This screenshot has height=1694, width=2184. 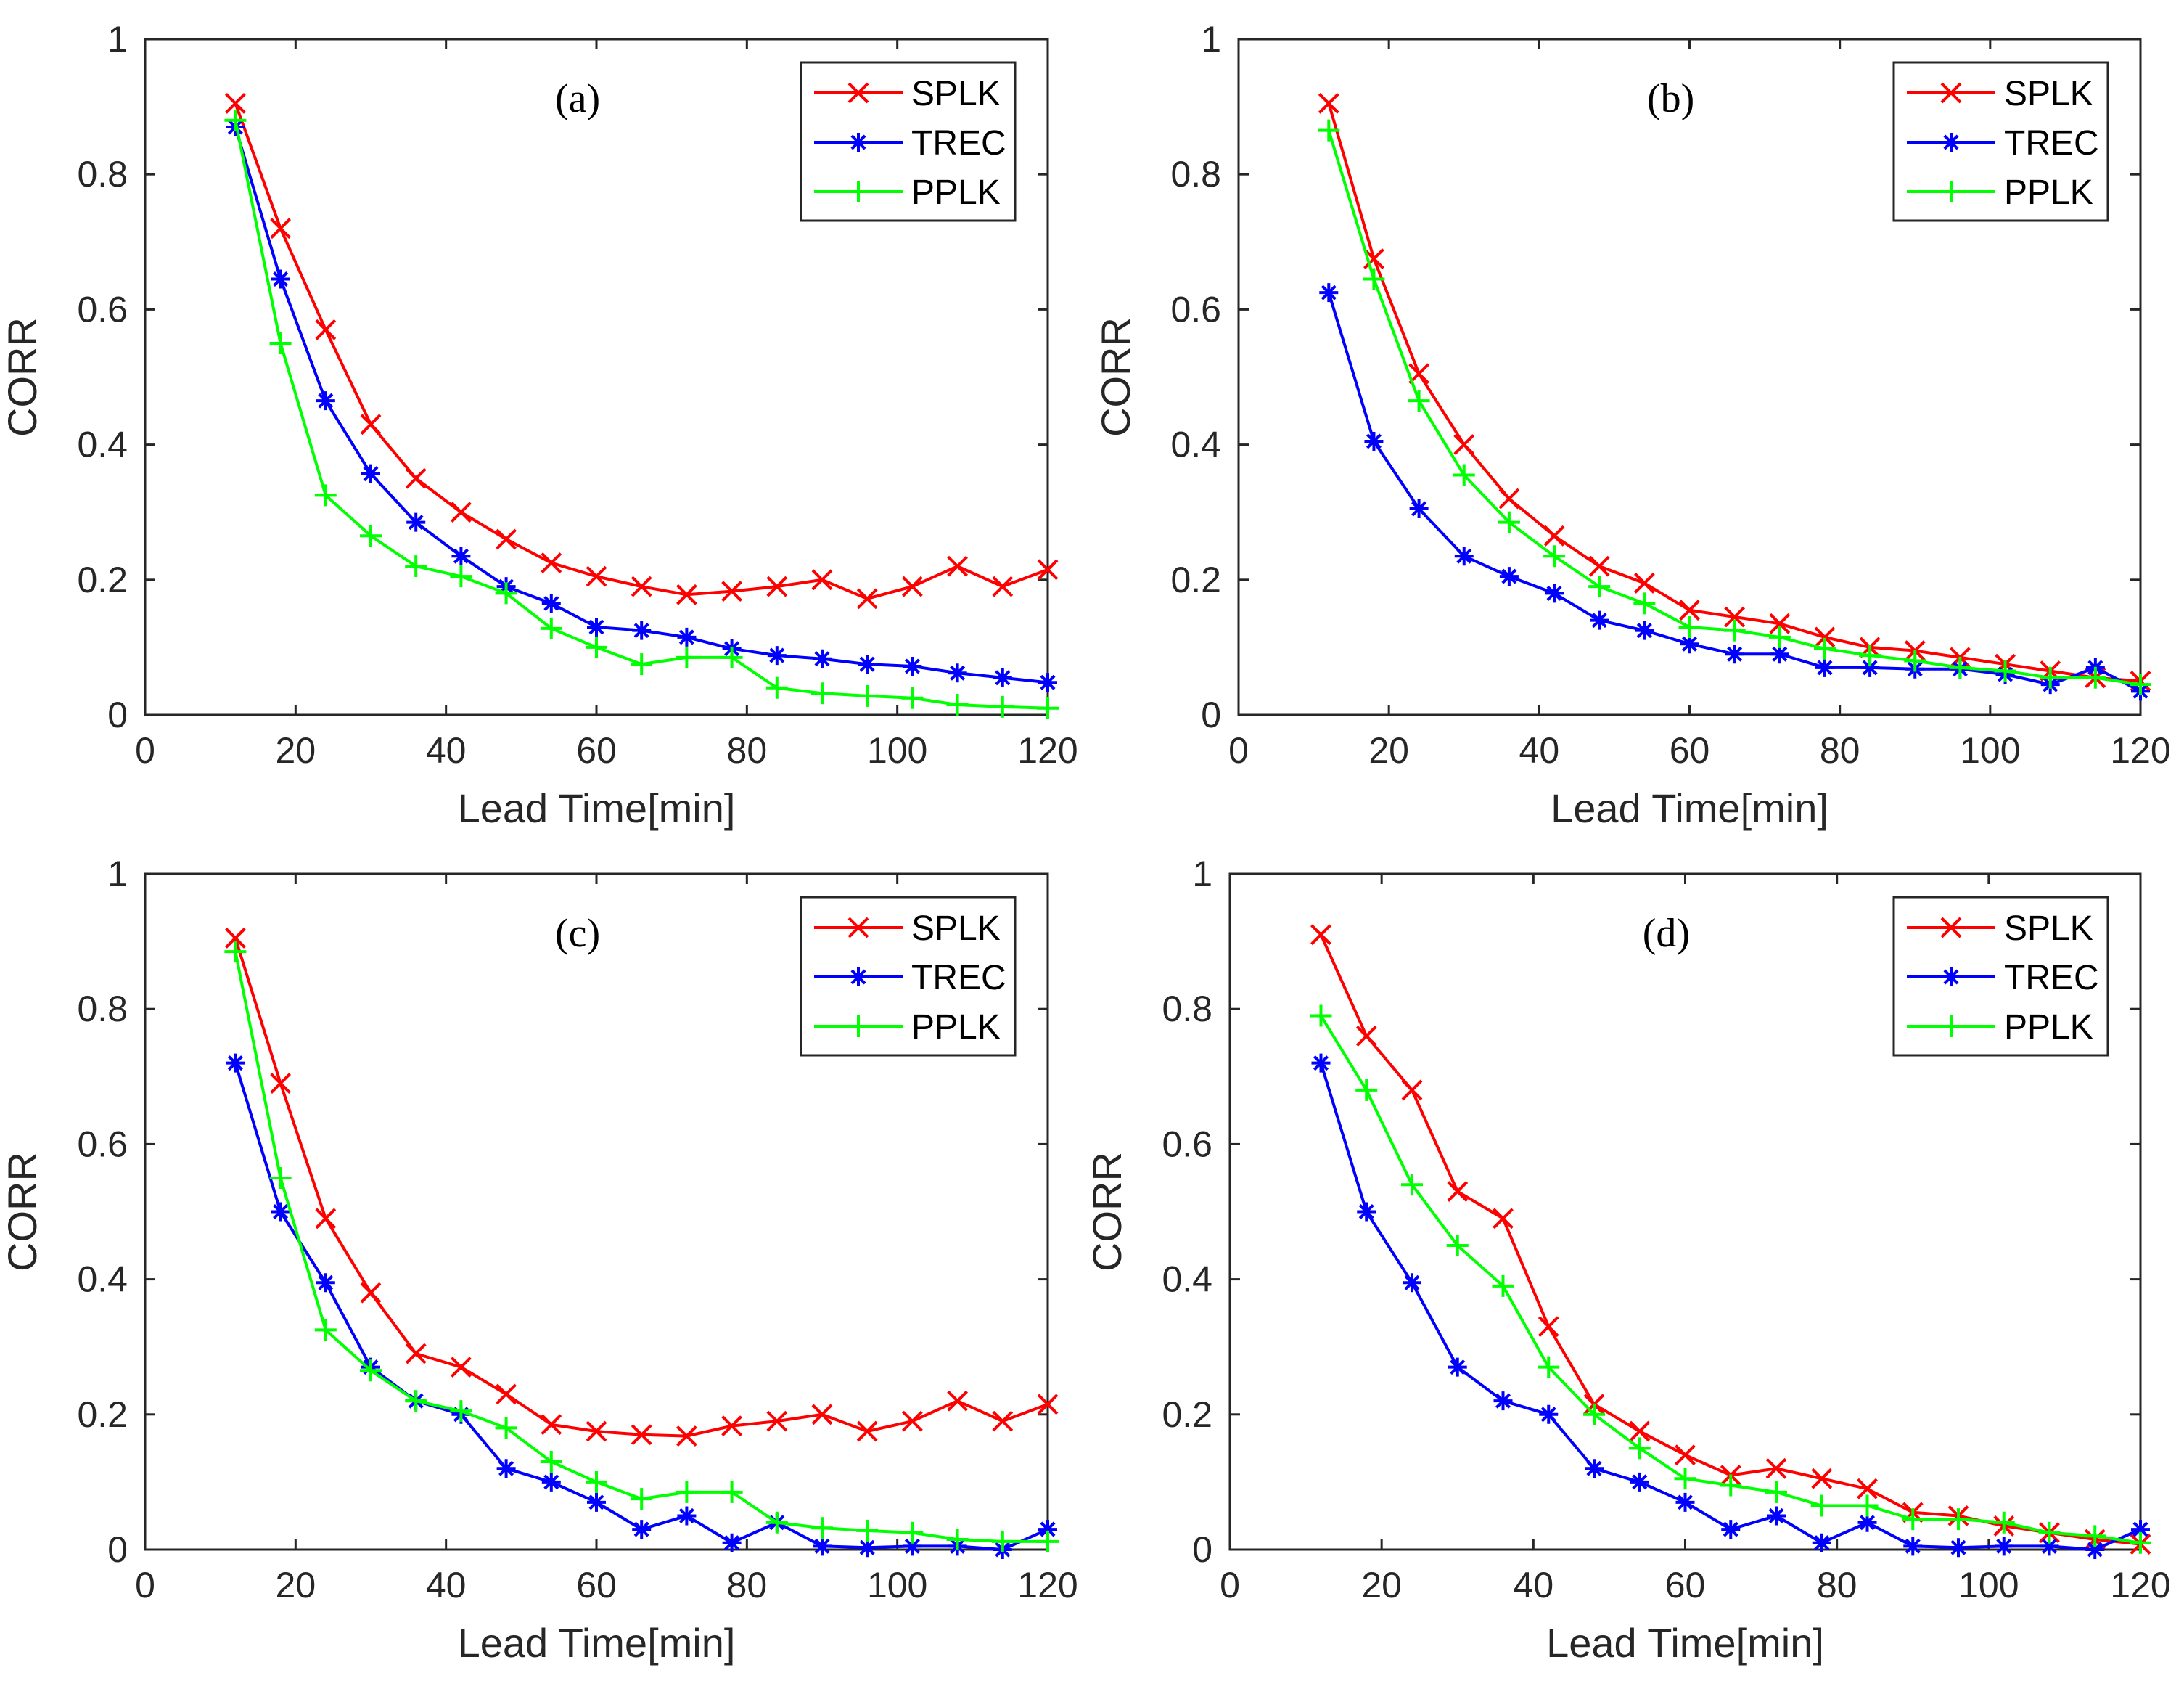 What do you see at coordinates (1381, 1585) in the screenshot?
I see `x-tick-label: 20` at bounding box center [1381, 1585].